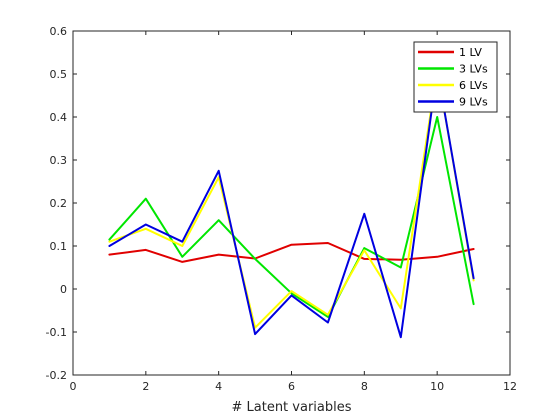  Describe the element at coordinates (291, 407) in the screenshot. I see `x-axis-label: # Latent variables` at that location.